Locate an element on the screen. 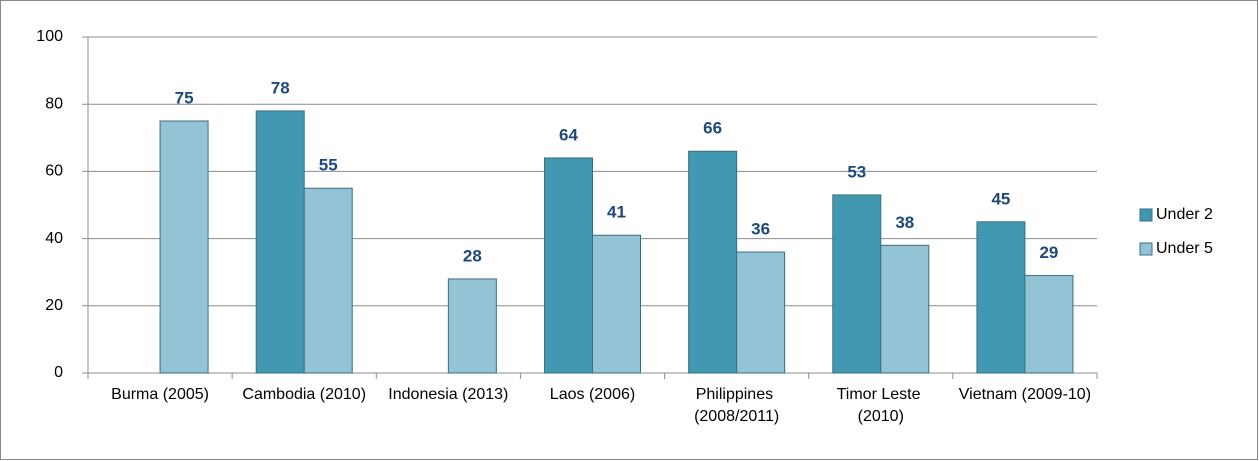 The width and height of the screenshot is (1259, 461). x-tick-label: Indonesia (2013) is located at coordinates (448, 394).